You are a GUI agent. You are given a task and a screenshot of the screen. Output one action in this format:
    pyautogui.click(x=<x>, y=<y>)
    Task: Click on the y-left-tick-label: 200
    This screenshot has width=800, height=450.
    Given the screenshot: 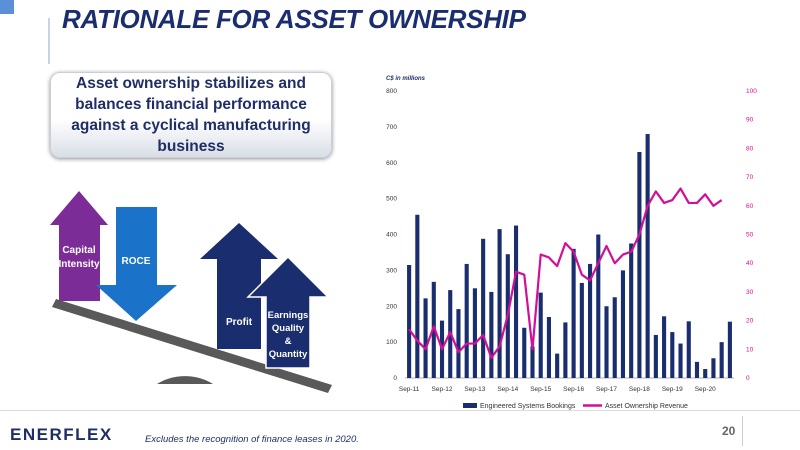 What is the action you would take?
    pyautogui.click(x=391, y=306)
    